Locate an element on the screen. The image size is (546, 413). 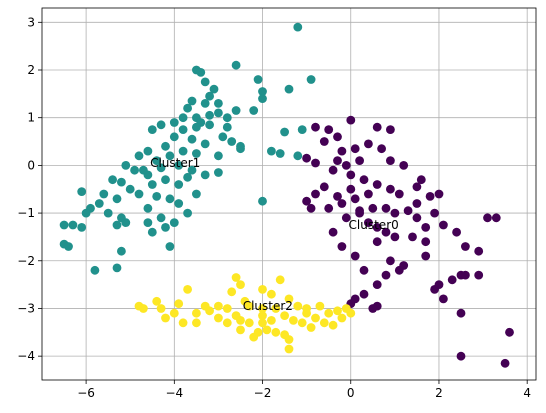
y-tick-label: −3 is located at coordinates (26, 308).